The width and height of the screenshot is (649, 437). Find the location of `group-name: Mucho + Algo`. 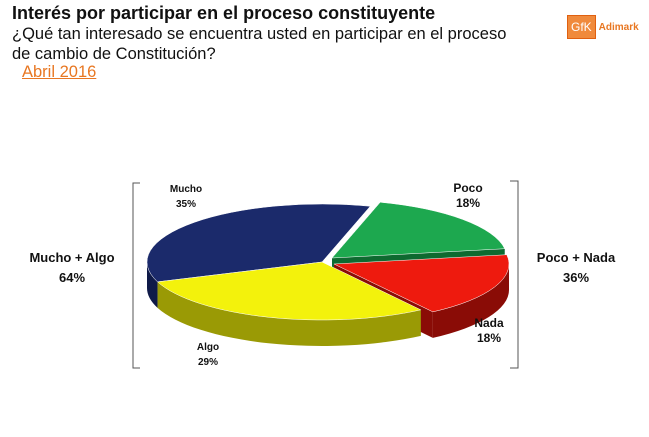

group-name: Mucho + Algo is located at coordinates (71, 257).